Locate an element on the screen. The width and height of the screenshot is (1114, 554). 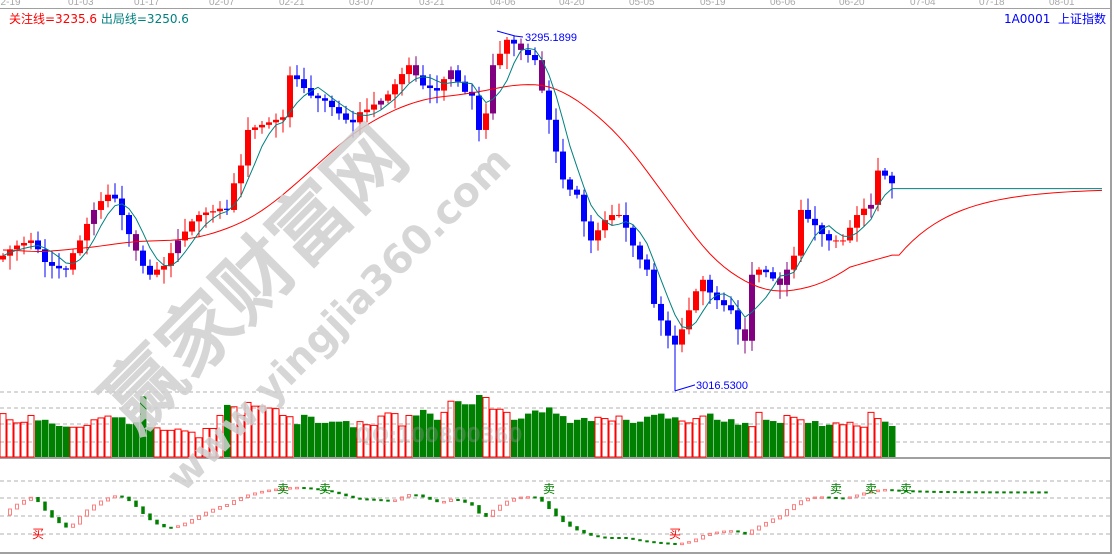
high-price-label: 3295.1899 is located at coordinates (551, 38).